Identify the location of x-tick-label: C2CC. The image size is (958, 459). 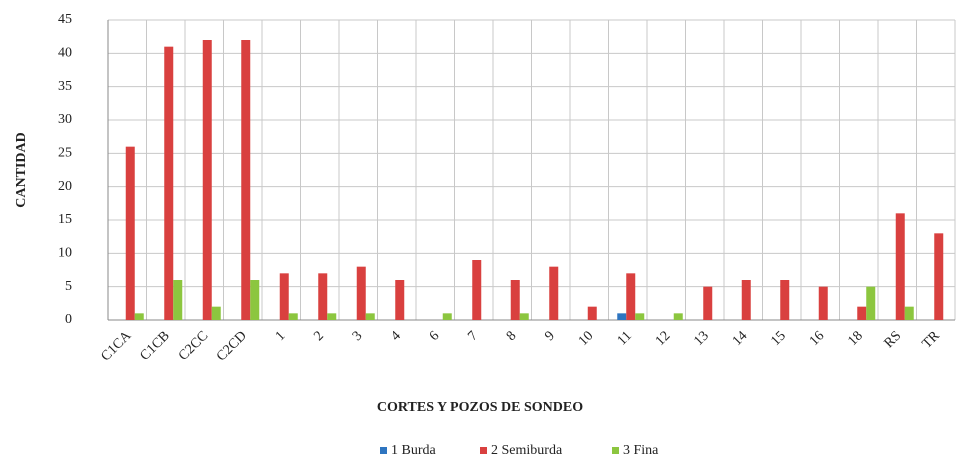
(193, 345).